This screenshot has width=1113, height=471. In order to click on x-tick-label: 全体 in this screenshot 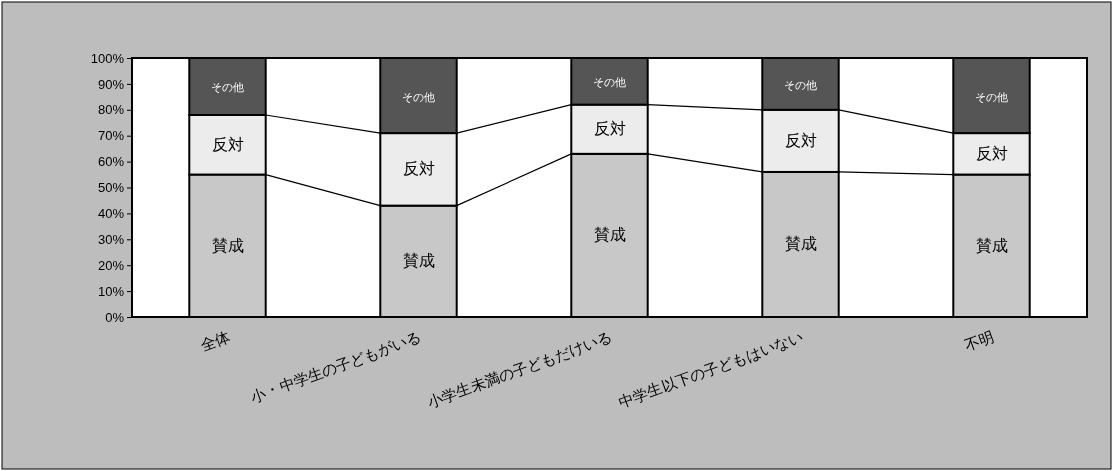, I will do `click(215, 341)`.